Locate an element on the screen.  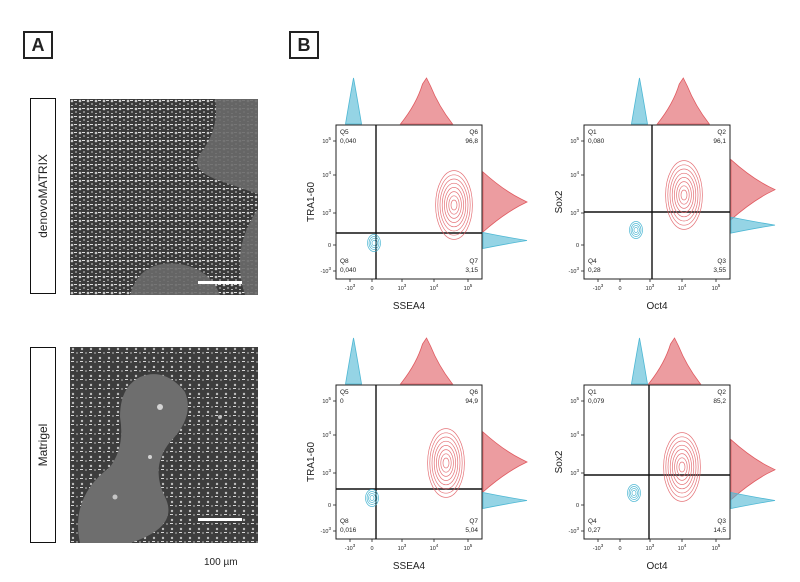
condition-label-matrigel: Matrigel is located at coordinates (43, 445).